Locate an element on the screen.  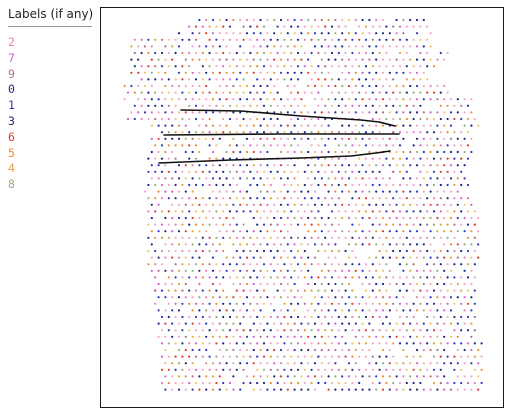
label-item-5: 5 is located at coordinates (11, 152).